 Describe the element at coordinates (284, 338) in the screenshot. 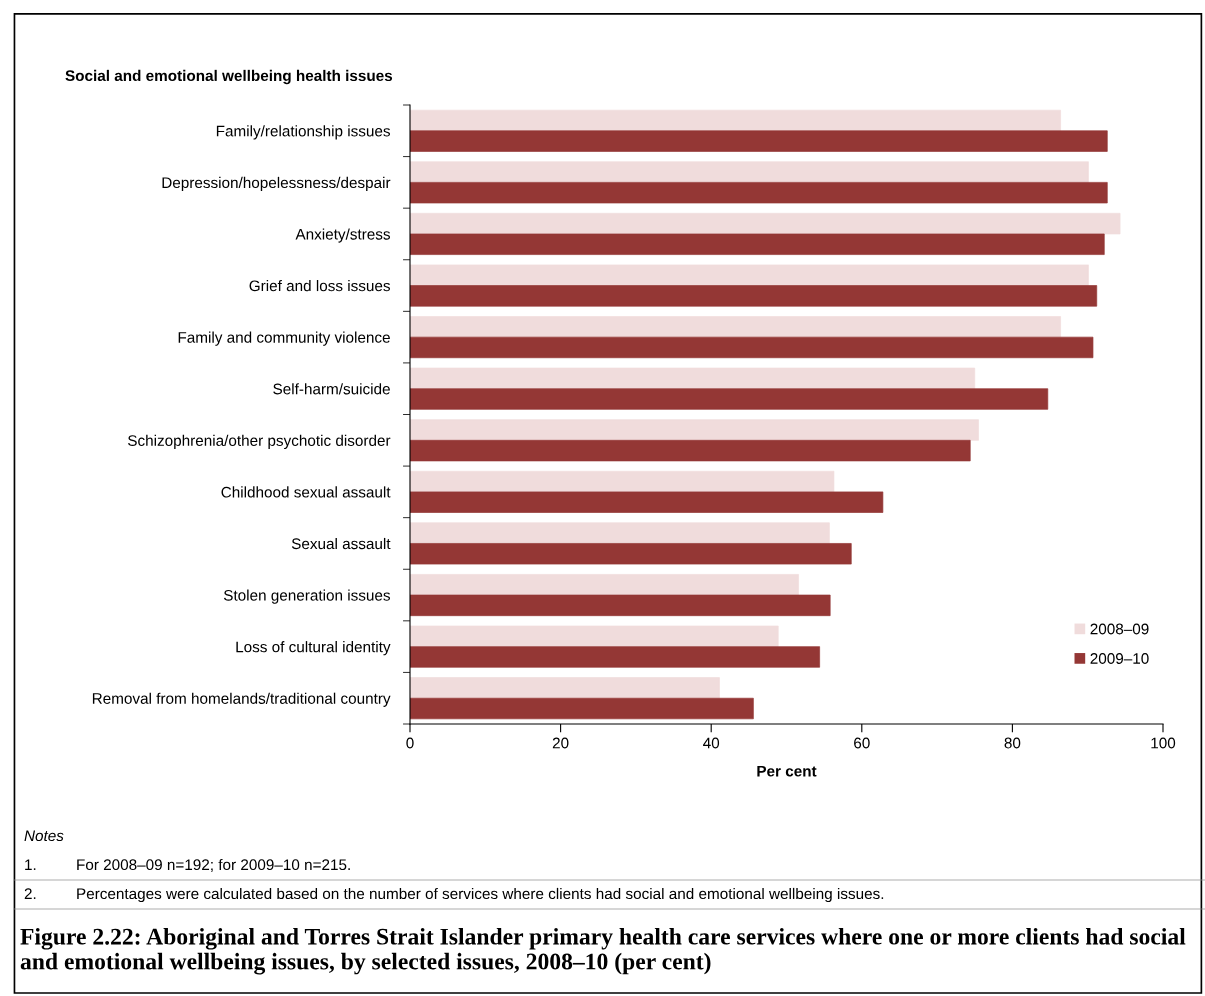

I see `y-tick-label: Family and community violence` at that location.